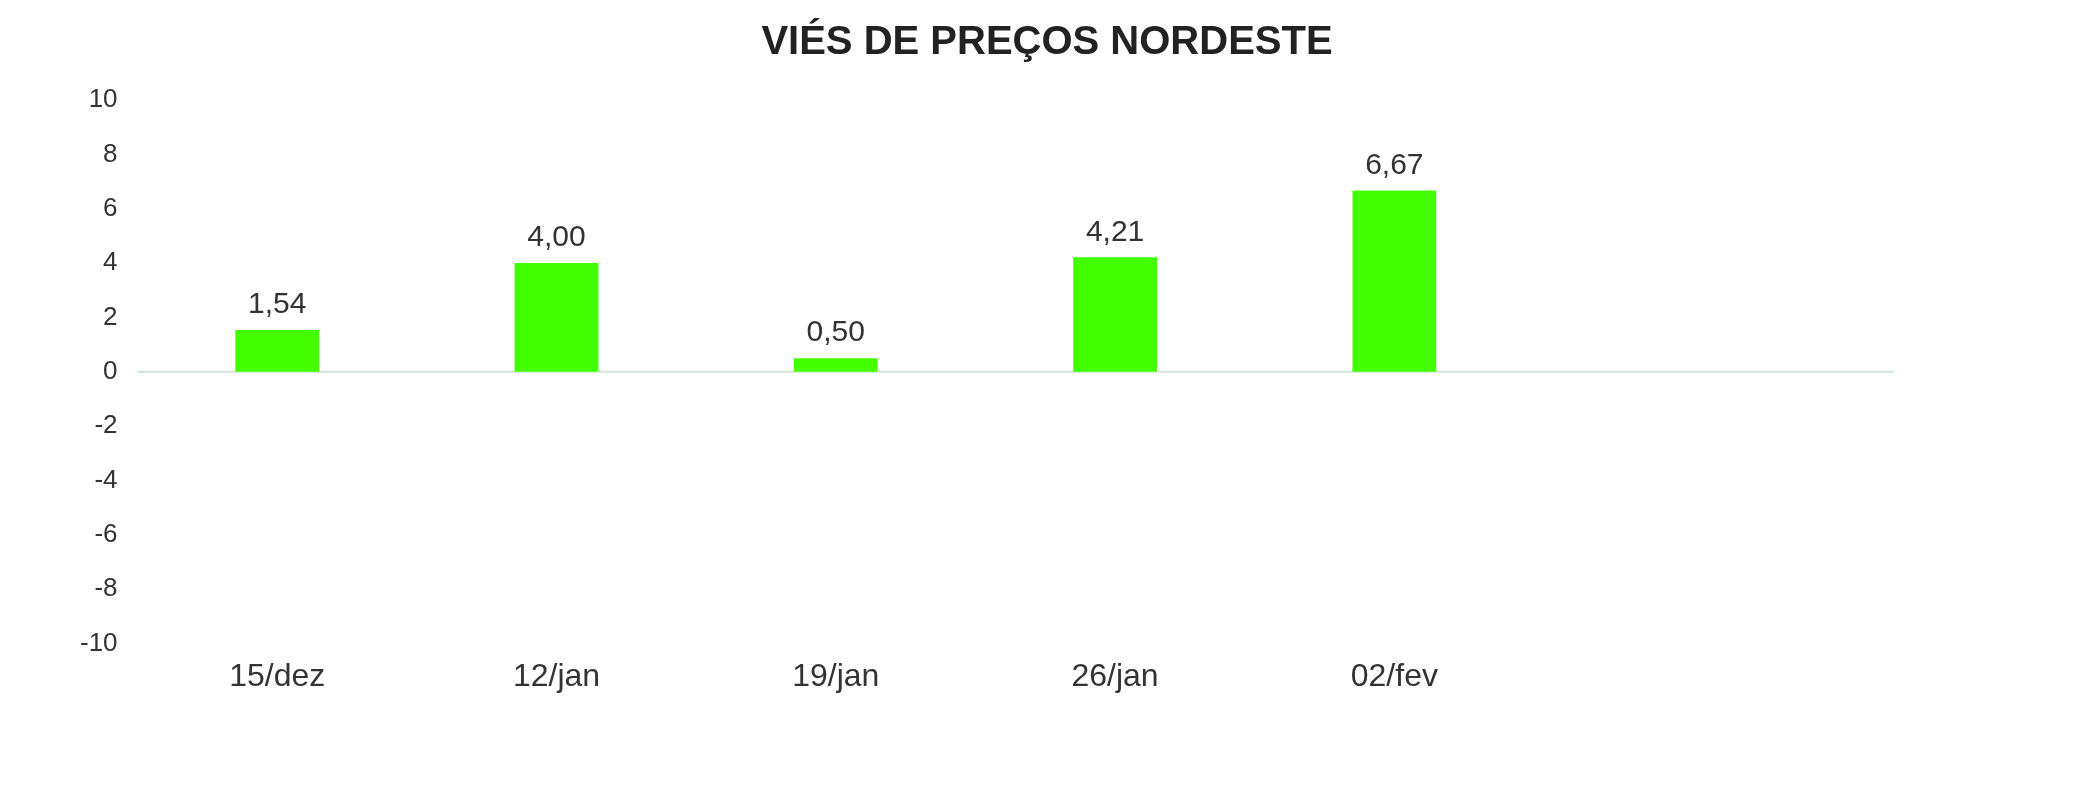  Describe the element at coordinates (106, 533) in the screenshot. I see `y-tick-label: -6` at that location.